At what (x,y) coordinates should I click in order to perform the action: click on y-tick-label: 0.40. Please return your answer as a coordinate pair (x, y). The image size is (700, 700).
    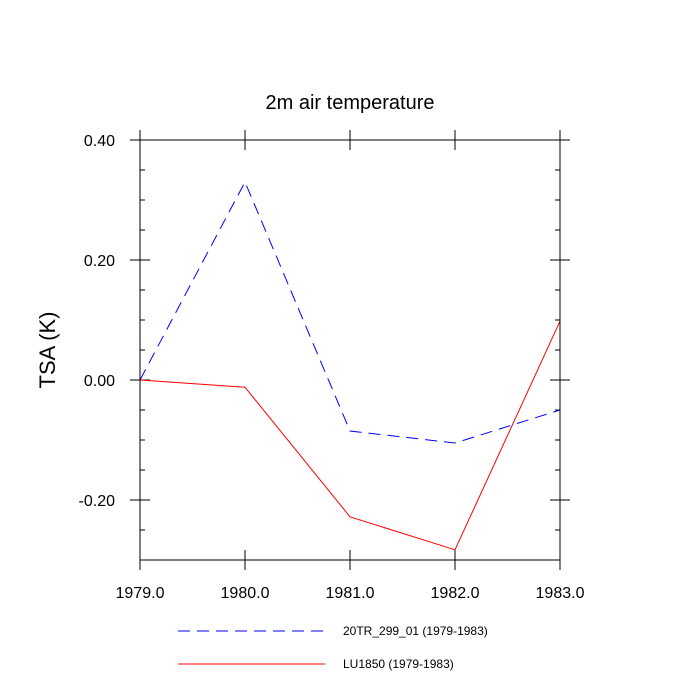
    Looking at the image, I should click on (99, 141).